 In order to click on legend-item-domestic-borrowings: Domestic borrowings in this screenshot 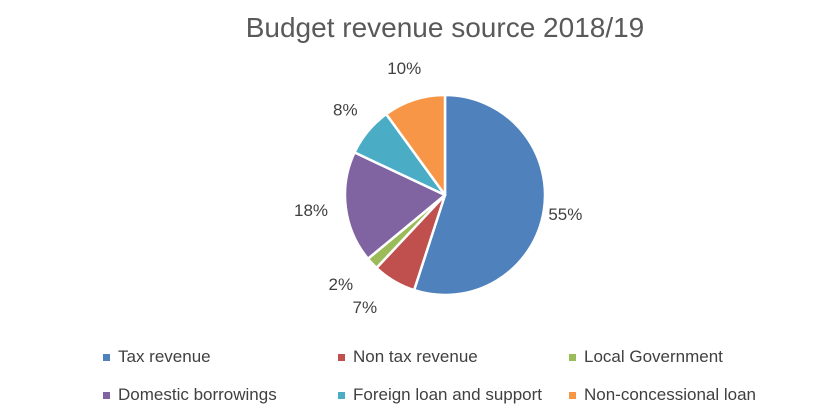, I will do `click(190, 395)`.